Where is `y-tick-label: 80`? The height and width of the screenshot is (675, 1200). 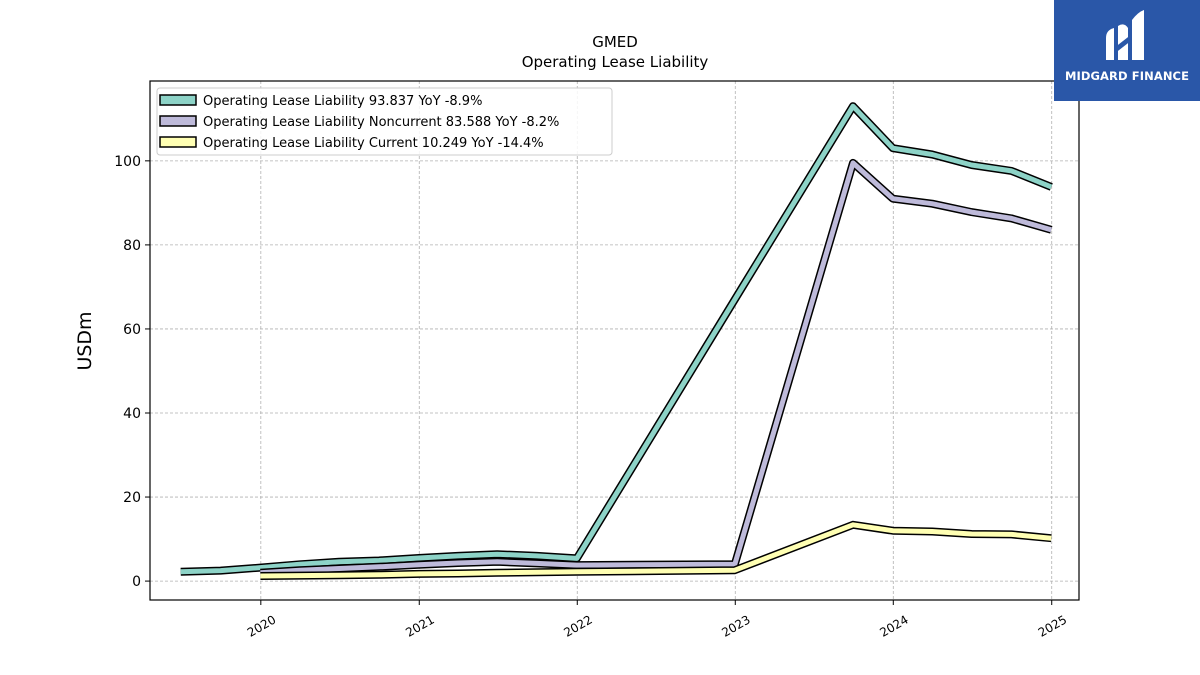 y-tick-label: 80 is located at coordinates (132, 246).